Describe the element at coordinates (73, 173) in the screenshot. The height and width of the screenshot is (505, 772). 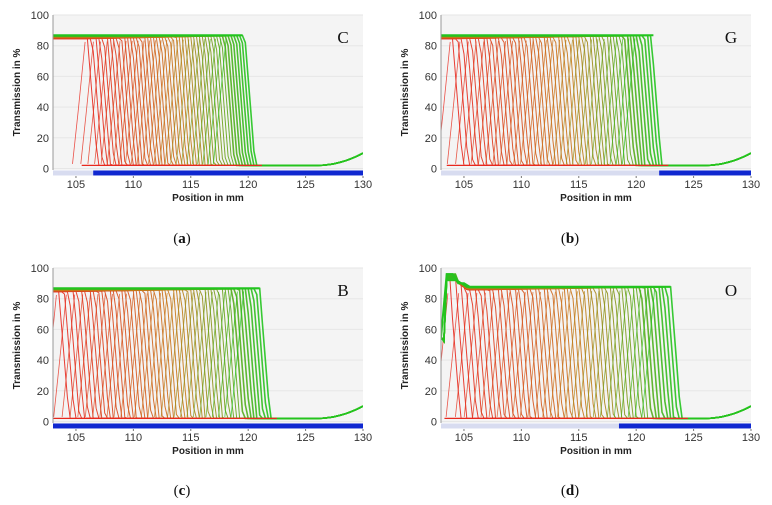
I see `position-bar-light` at that location.